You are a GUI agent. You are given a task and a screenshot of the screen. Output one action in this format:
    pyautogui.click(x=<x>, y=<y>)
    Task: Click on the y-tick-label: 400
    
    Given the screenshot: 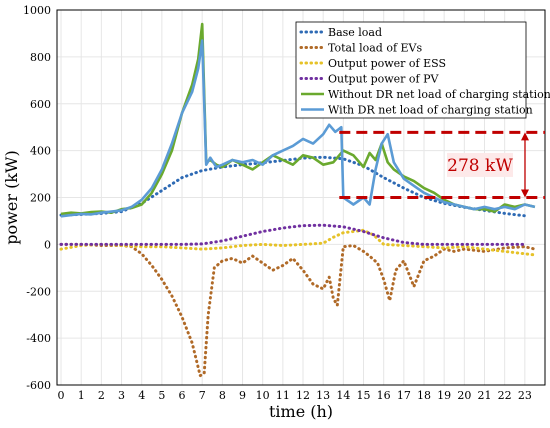 What is the action you would take?
    pyautogui.click(x=40, y=151)
    